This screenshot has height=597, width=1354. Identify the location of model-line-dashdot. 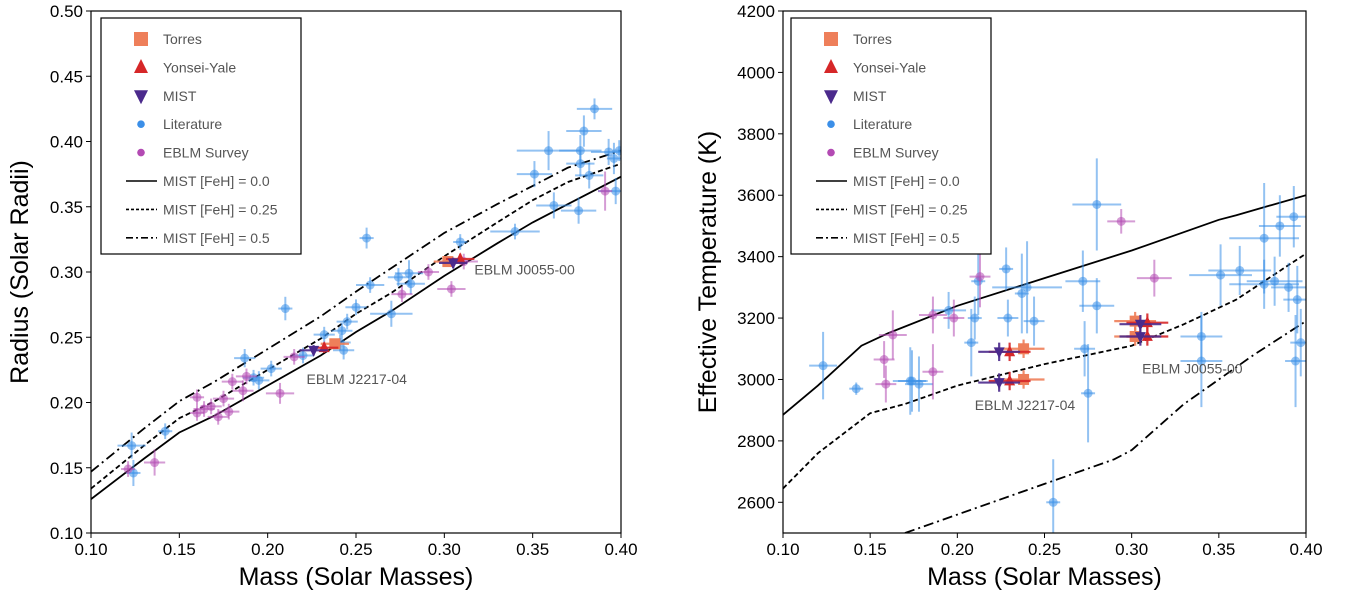
(1105, 426).